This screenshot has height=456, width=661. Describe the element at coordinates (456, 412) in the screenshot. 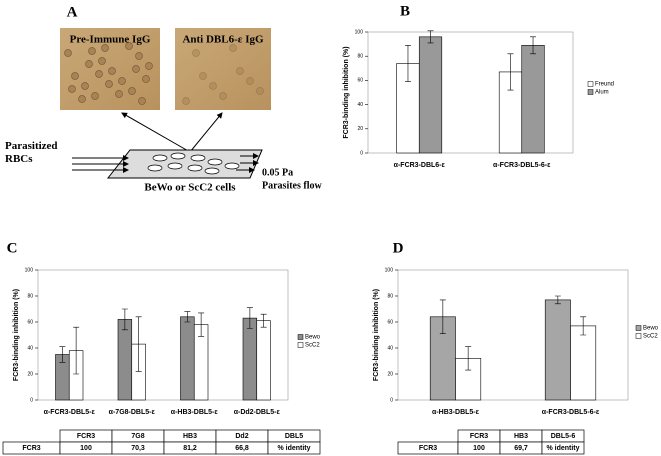

I see `x-tick-label: α-HB3-DBL5-ε` at that location.